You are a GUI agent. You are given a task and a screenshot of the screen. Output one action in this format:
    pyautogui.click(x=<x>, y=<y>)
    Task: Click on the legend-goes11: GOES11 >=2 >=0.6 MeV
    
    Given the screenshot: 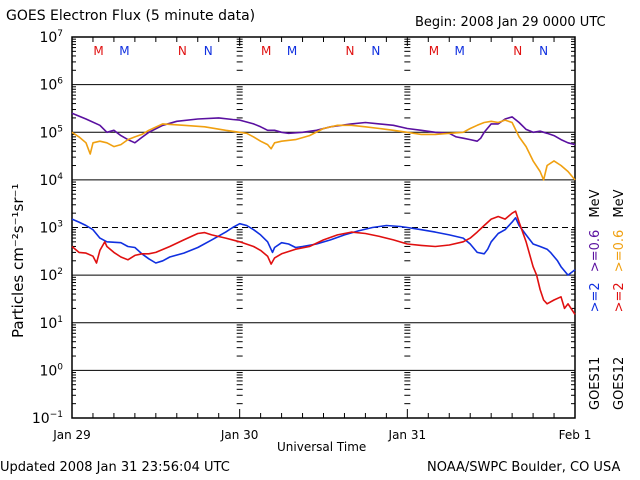 What is the action you would take?
    pyautogui.click(x=595, y=299)
    